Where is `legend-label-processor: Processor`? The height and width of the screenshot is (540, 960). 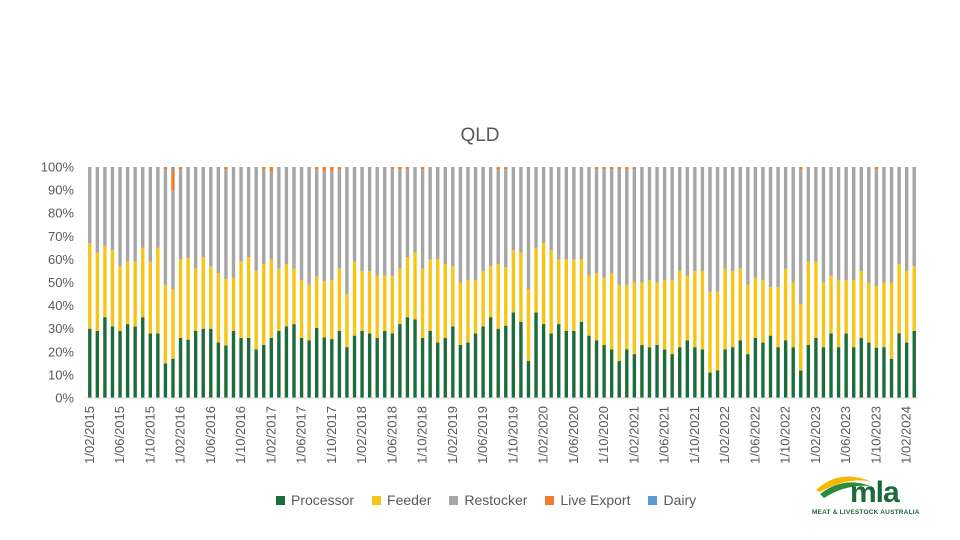 legend-label-processor: Processor is located at coordinates (323, 500).